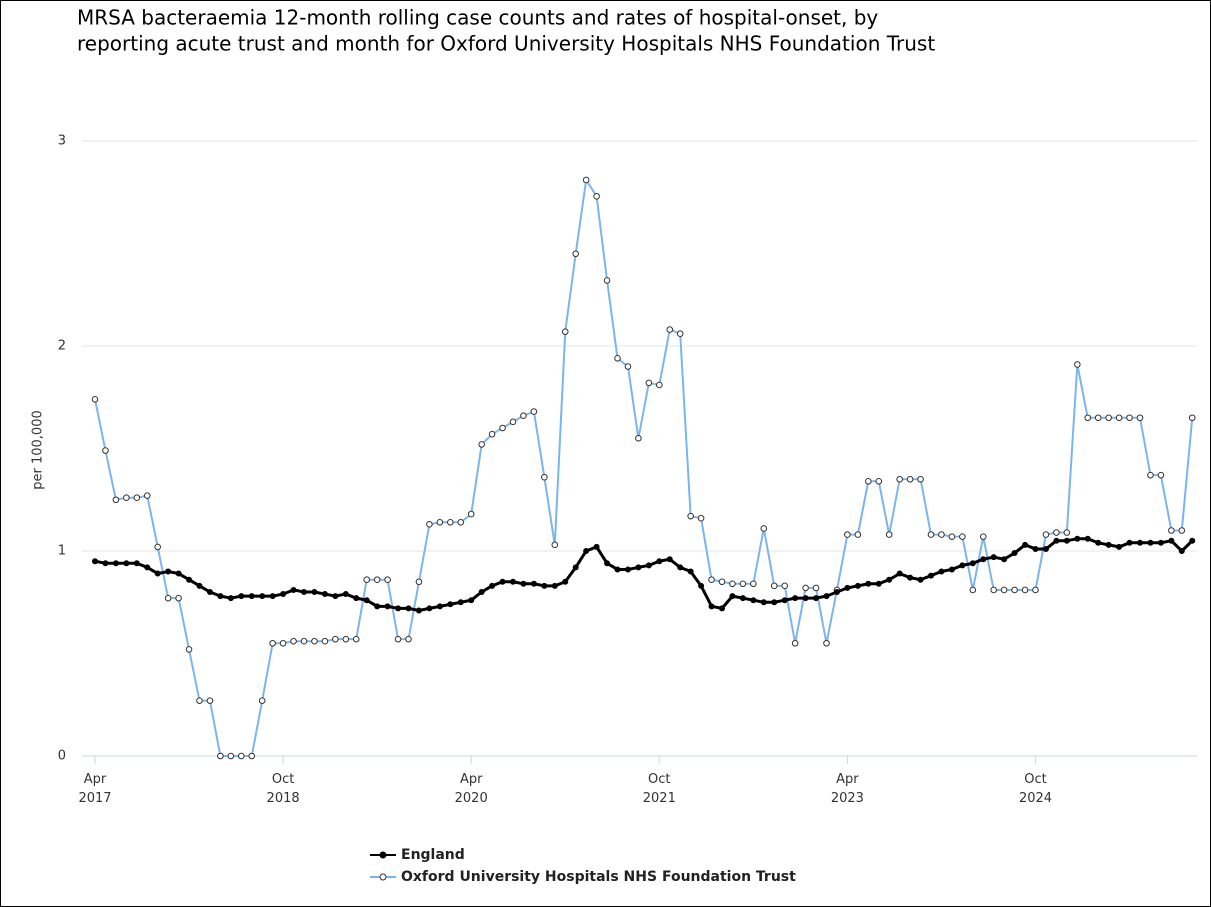 This screenshot has width=1211, height=907. I want to click on x-tick-label-line: 2023, so click(847, 798).